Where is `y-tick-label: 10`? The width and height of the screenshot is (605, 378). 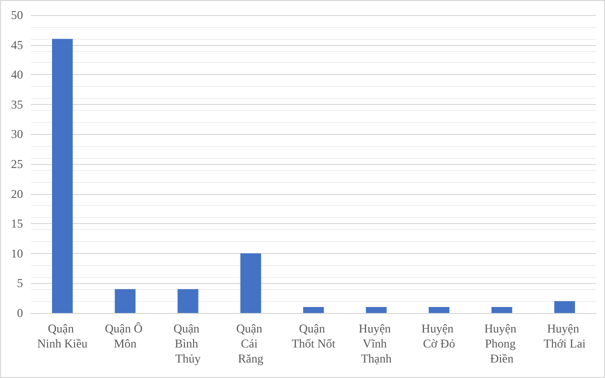 y-tick-label: 10 is located at coordinates (17, 253).